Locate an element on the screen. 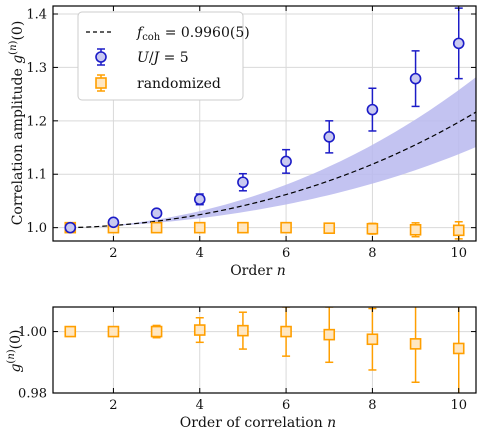  bottom-y-axis-label: g(n)(0) is located at coordinates (15, 350).